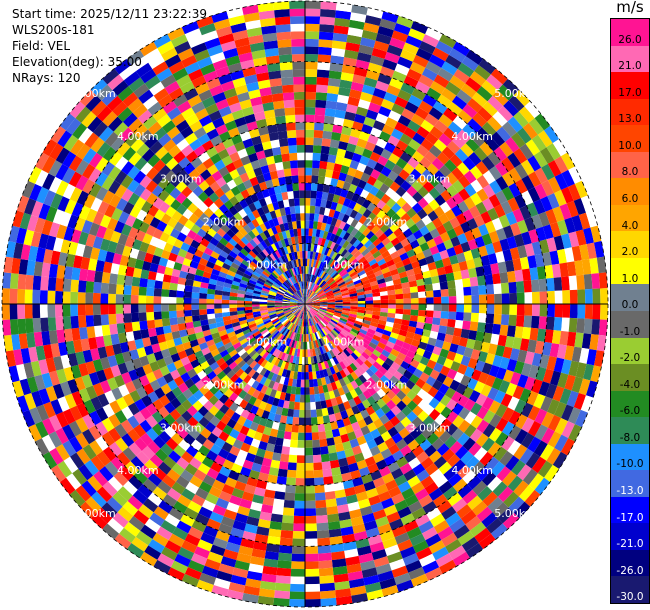 The width and height of the screenshot is (650, 610). What do you see at coordinates (630, 278) in the screenshot?
I see `colorbar-tick-label: 1.0` at bounding box center [630, 278].